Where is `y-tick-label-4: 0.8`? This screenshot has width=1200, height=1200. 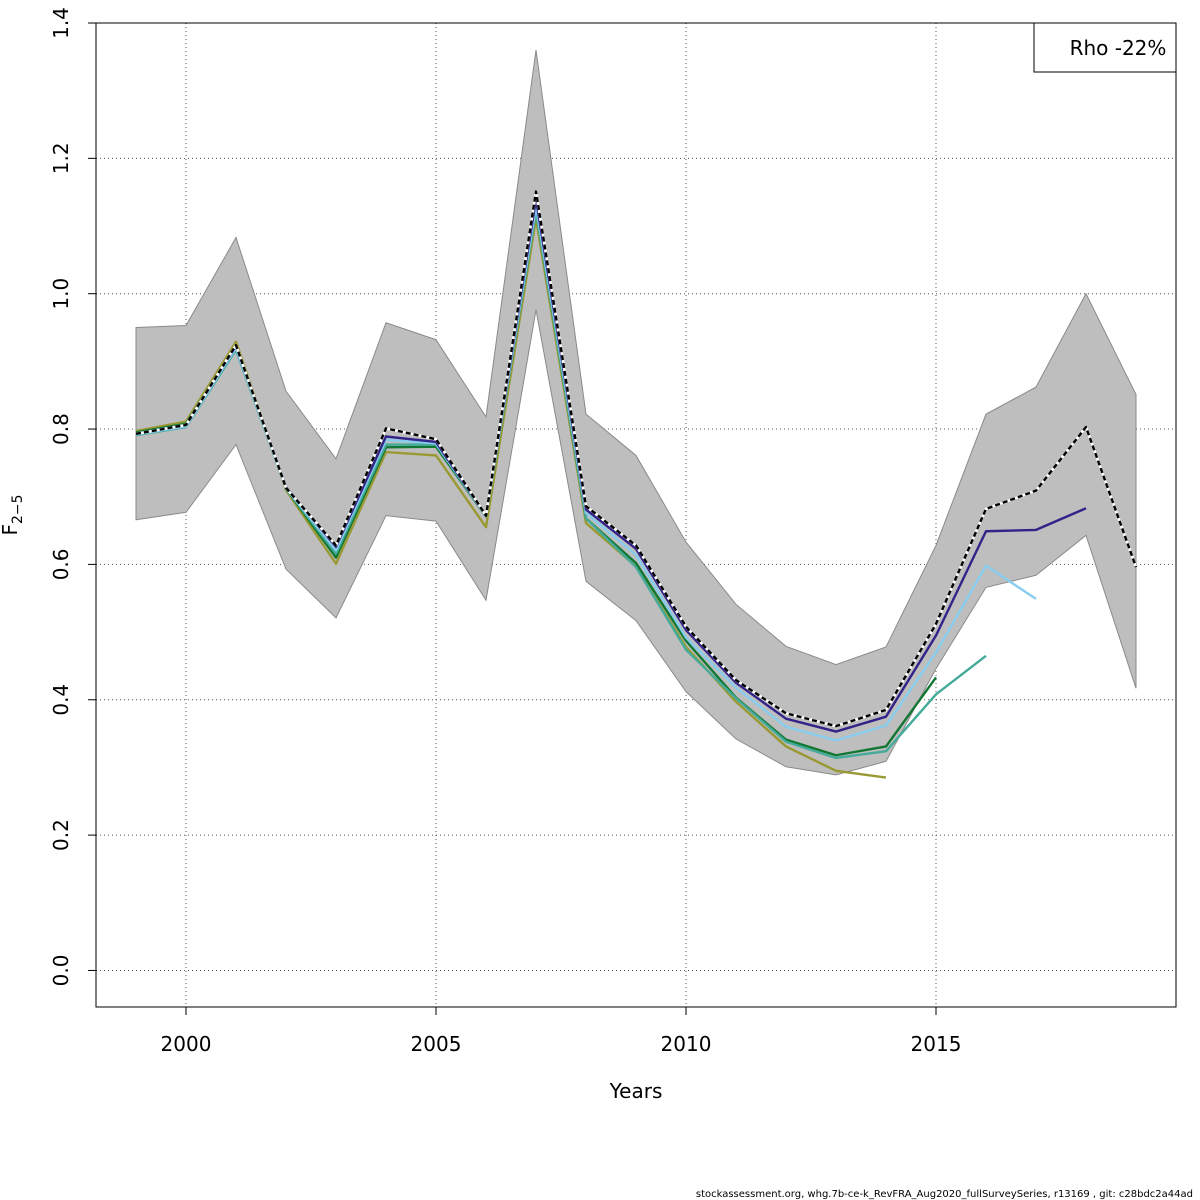
y-tick-label-4: 0.8 is located at coordinates (61, 429).